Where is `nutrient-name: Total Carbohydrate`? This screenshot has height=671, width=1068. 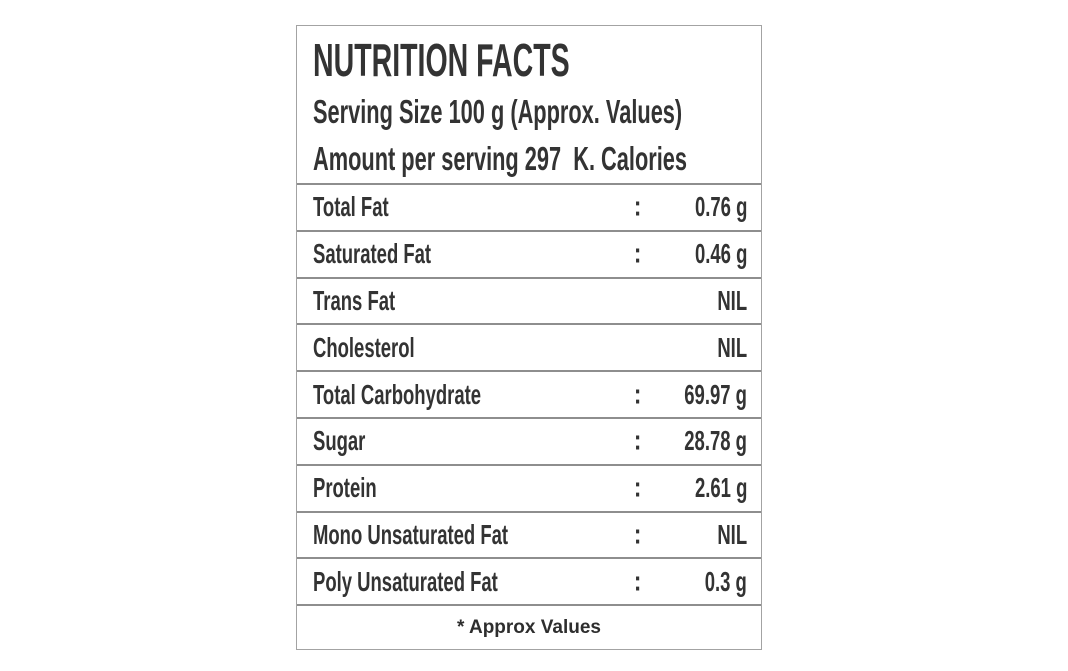 nutrient-name: Total Carbohydrate is located at coordinates (397, 394).